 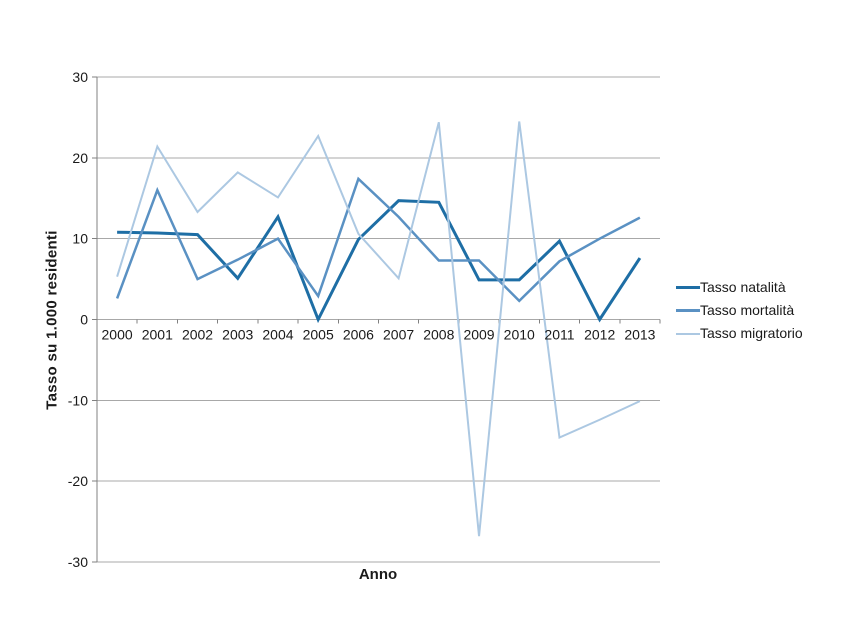 I want to click on legend-line-marker-mortalita, so click(x=688, y=310).